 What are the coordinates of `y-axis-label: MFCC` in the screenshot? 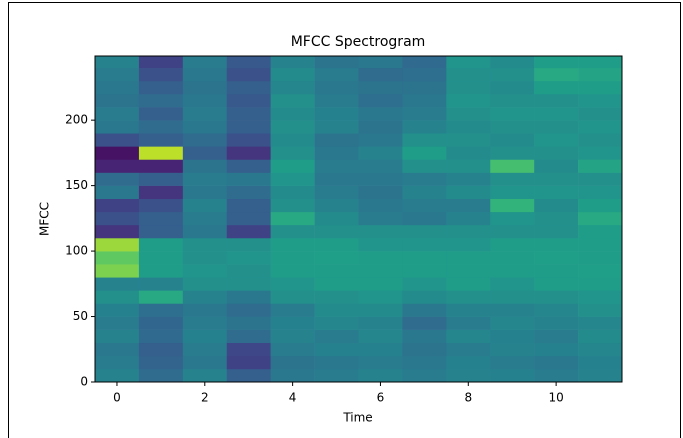 It's located at (45, 219).